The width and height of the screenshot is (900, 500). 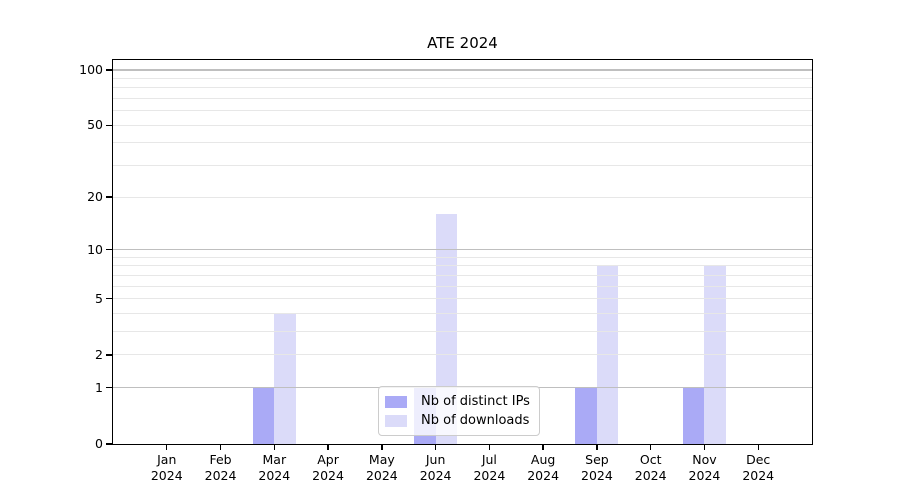 What do you see at coordinates (328, 459) in the screenshot?
I see `x-tick-month-text: Apr` at bounding box center [328, 459].